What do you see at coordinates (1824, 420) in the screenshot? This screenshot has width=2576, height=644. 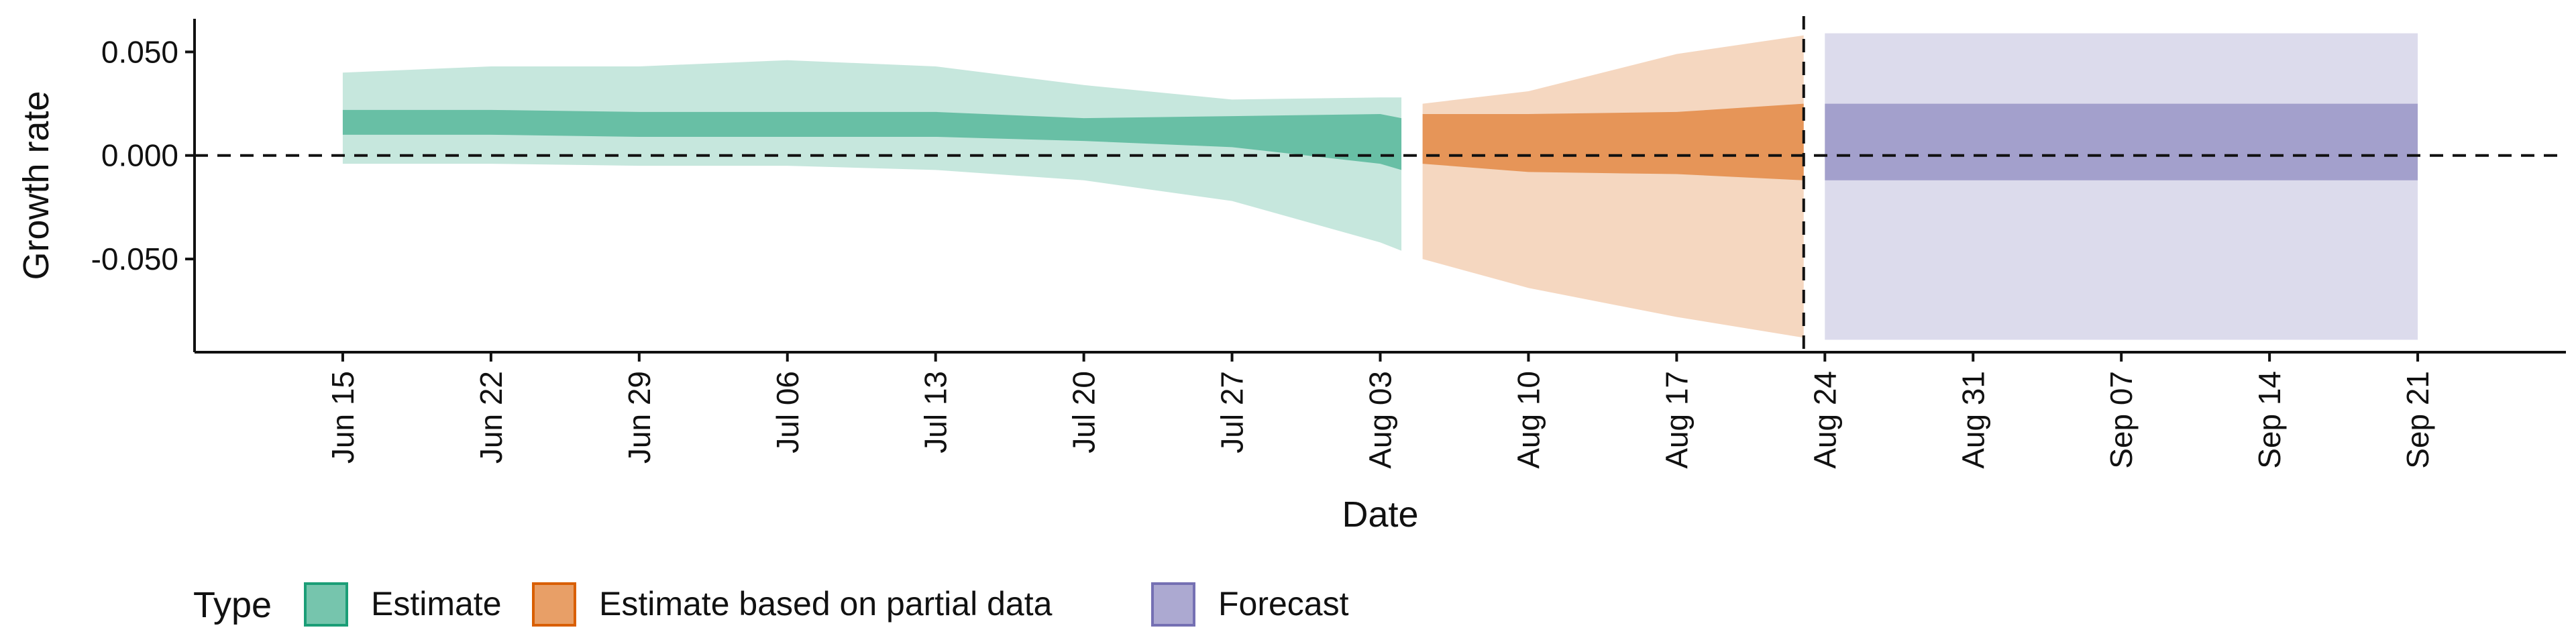 I see `x-tick-label: Aug 24` at bounding box center [1824, 420].